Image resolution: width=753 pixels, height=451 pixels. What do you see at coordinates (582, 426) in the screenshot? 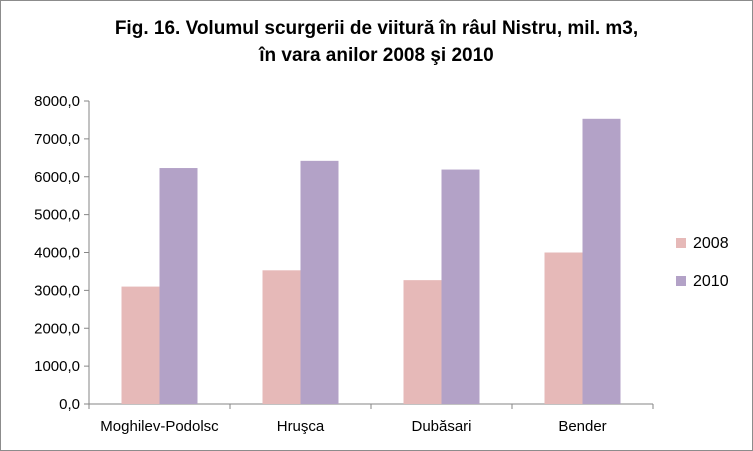
I see `x-tick-label: Bender` at bounding box center [582, 426].